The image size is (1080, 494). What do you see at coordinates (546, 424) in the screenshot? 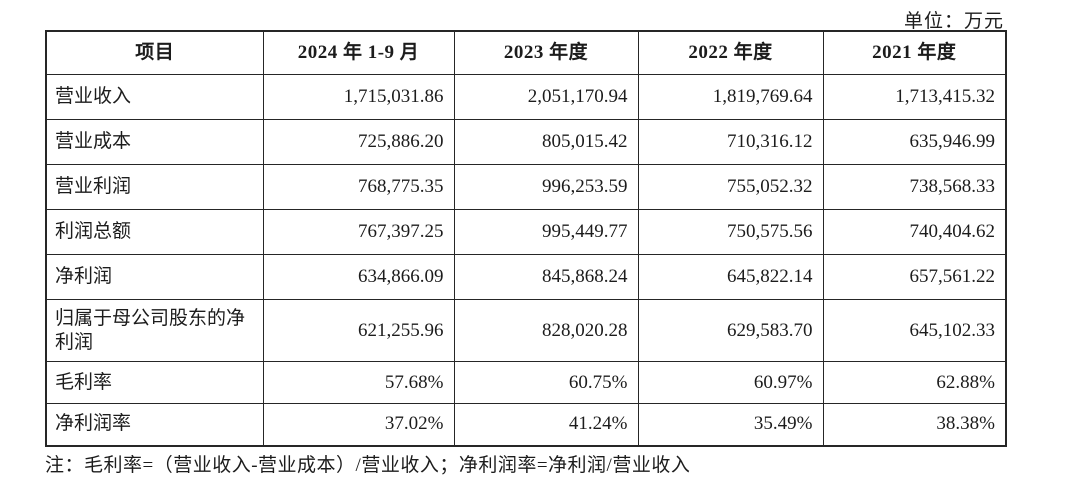
I see `cell-value: 41.24%` at bounding box center [546, 424].